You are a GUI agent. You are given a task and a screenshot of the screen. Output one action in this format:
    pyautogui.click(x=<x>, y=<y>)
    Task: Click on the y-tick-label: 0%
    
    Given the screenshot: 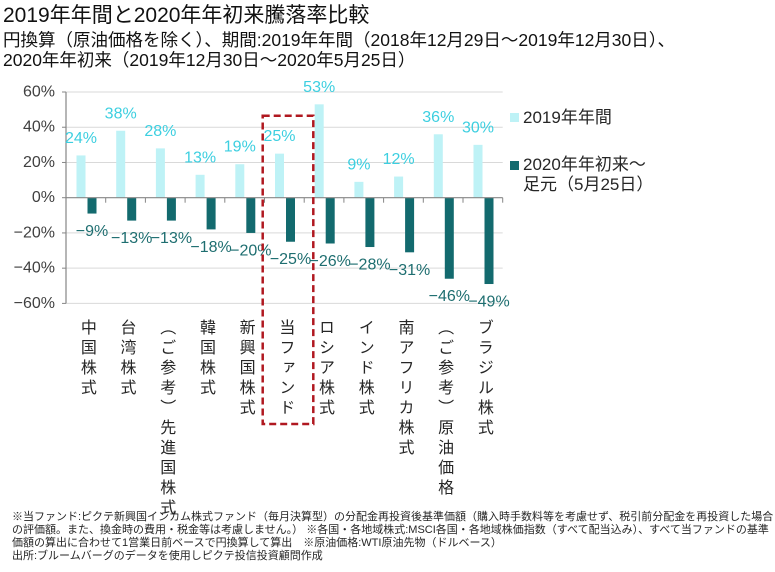 What is the action you would take?
    pyautogui.click(x=43, y=197)
    